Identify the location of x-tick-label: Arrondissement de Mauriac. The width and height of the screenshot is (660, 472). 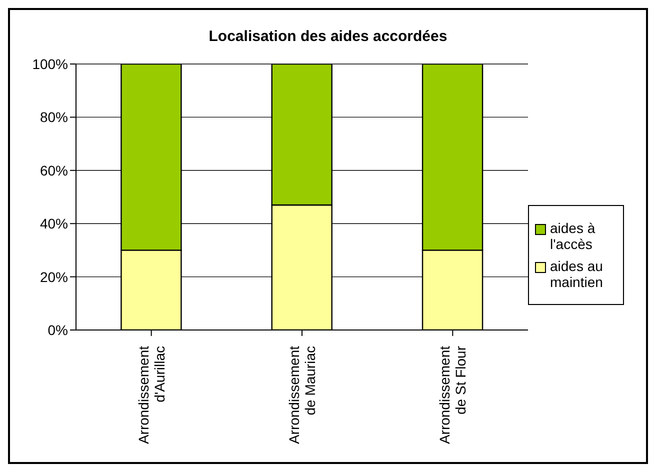
(302, 395).